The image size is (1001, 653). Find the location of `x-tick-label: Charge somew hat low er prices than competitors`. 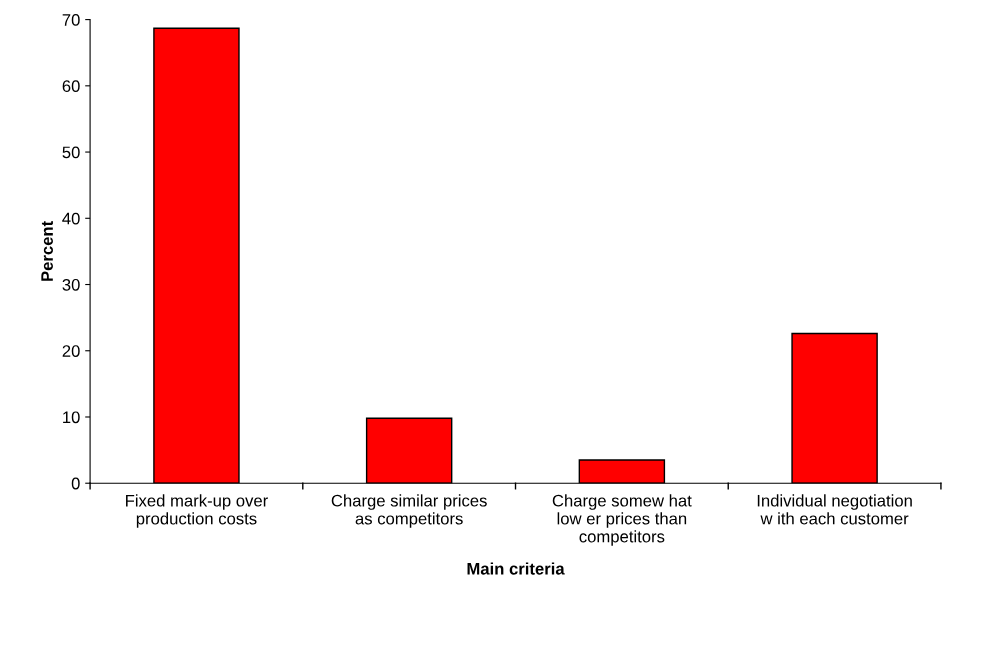

x-tick-label: Charge somew hat low er prices than competitors is located at coordinates (622, 520).